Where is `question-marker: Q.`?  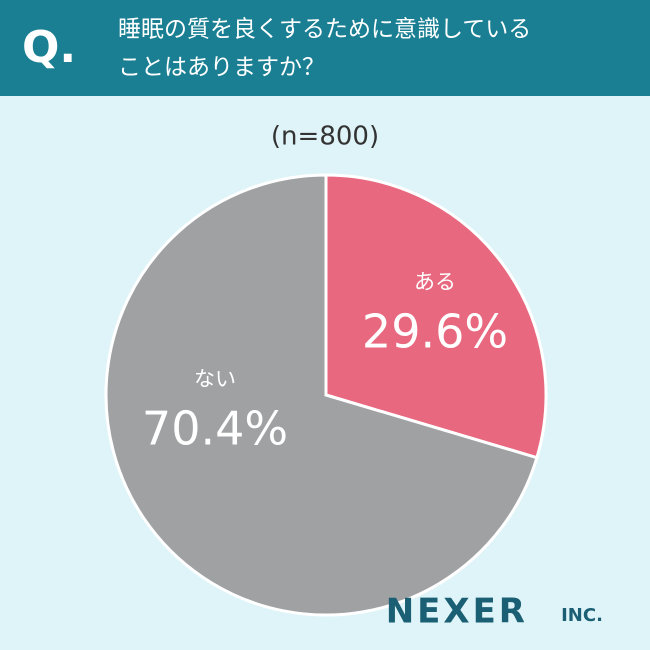 question-marker: Q. is located at coordinates (49, 47).